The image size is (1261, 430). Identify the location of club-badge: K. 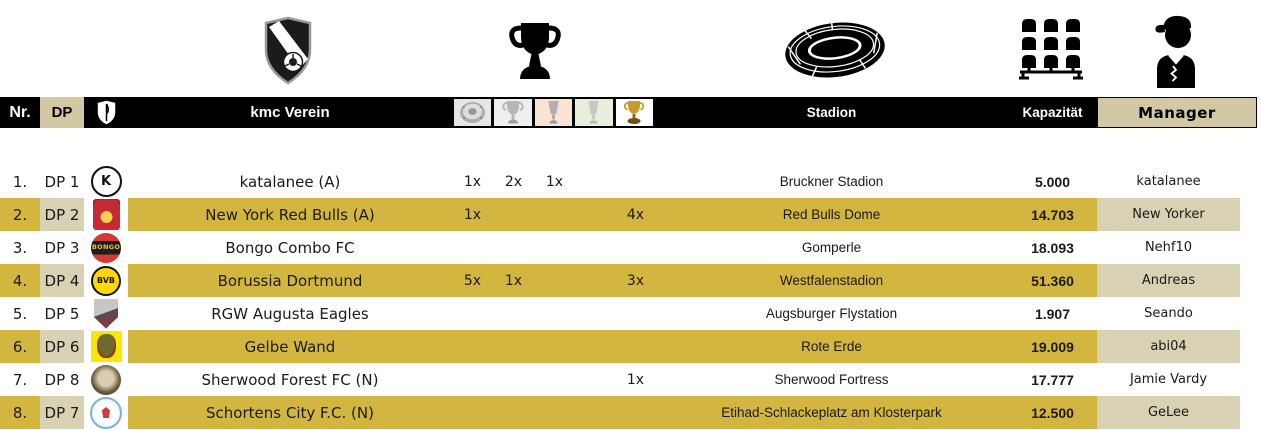
(106, 181).